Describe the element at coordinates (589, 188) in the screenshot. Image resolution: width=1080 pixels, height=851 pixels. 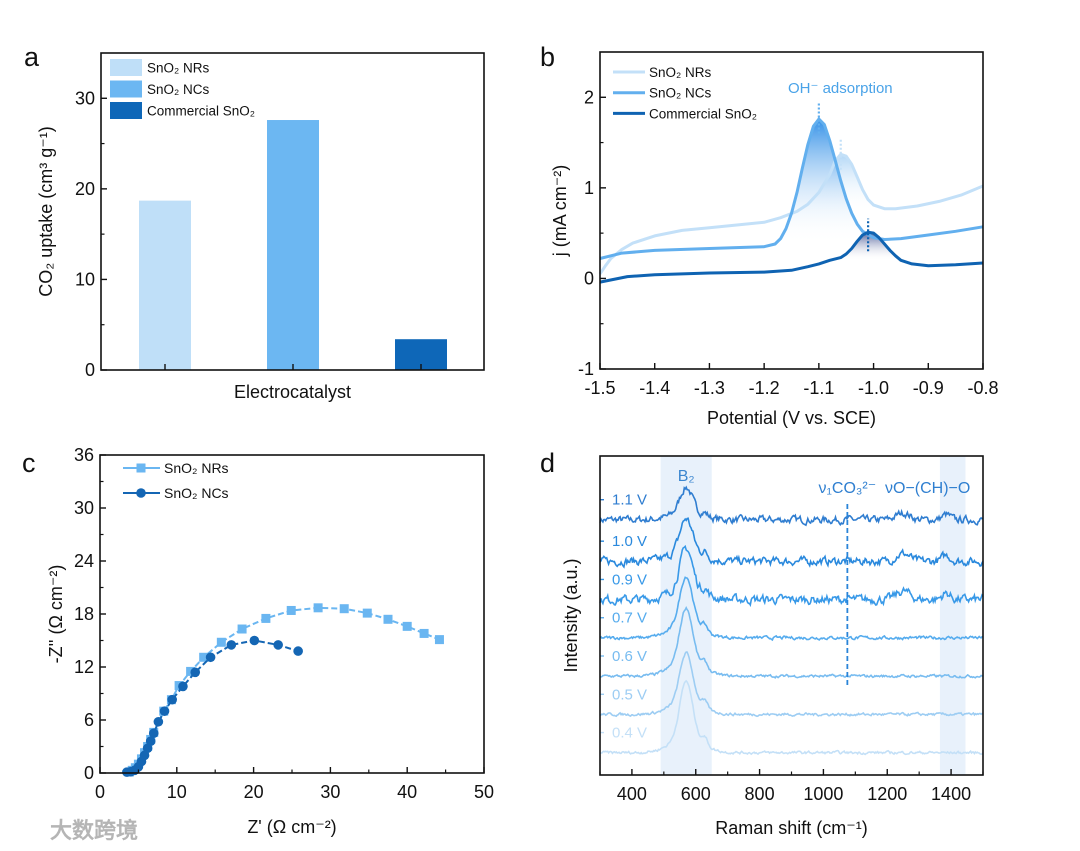
I see `y-tick-label: 1` at that location.